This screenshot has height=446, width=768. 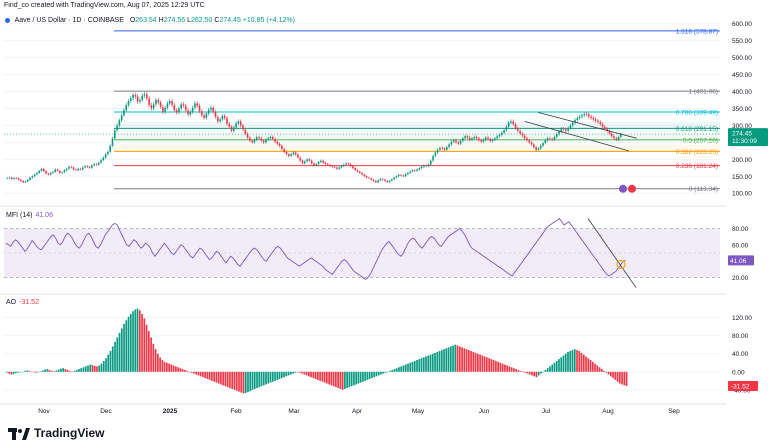 What do you see at coordinates (742, 109) in the screenshot?
I see `price-tick-label: 350.00` at bounding box center [742, 109].